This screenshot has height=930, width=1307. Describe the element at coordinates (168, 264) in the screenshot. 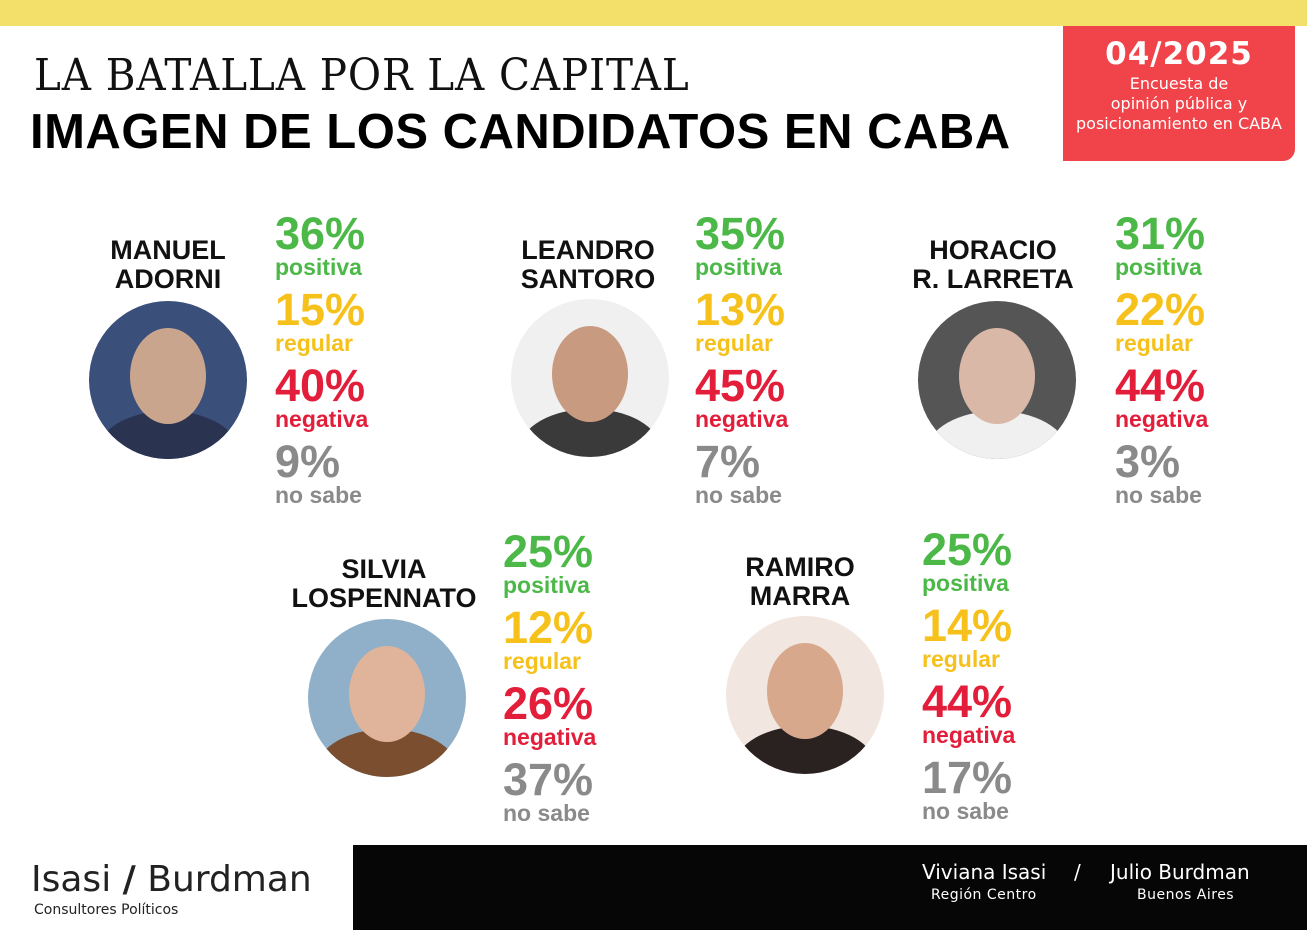

I see `candidate-name: MANUEL ADORNI` at that location.